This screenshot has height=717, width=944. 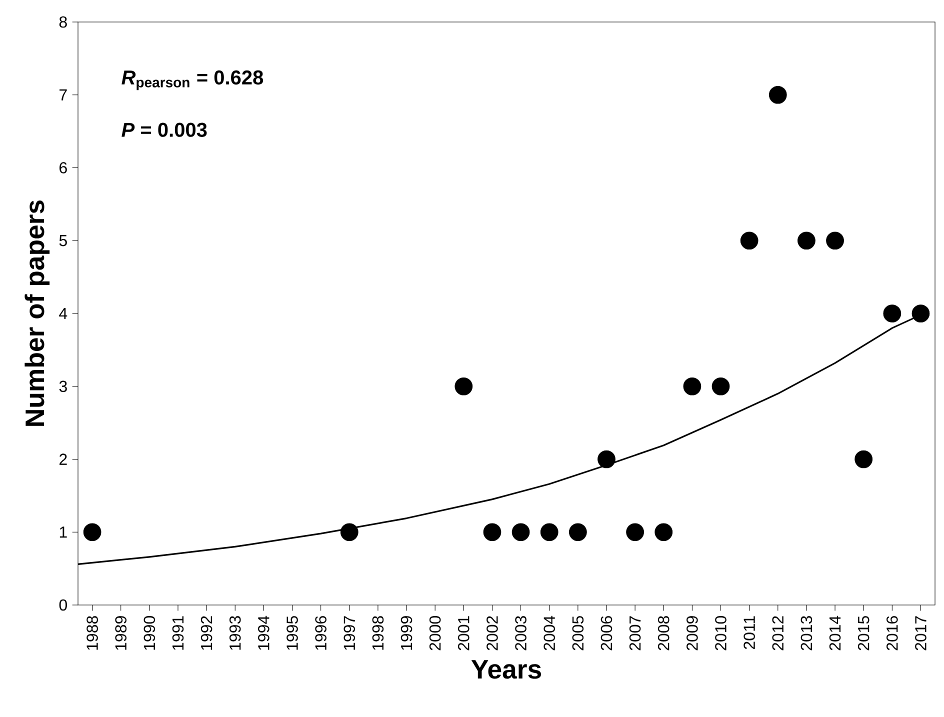 I want to click on x-tick-label: 1991, so click(x=178, y=633).